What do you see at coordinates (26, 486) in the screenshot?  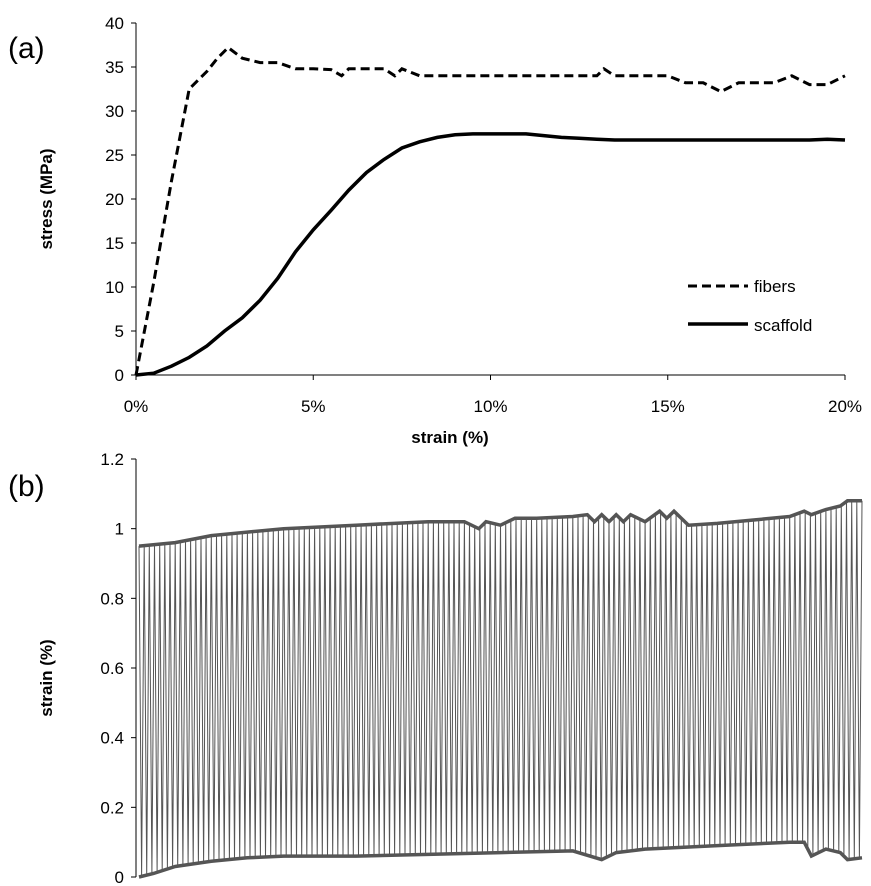 I see `panel-label-b: (b)` at bounding box center [26, 486].